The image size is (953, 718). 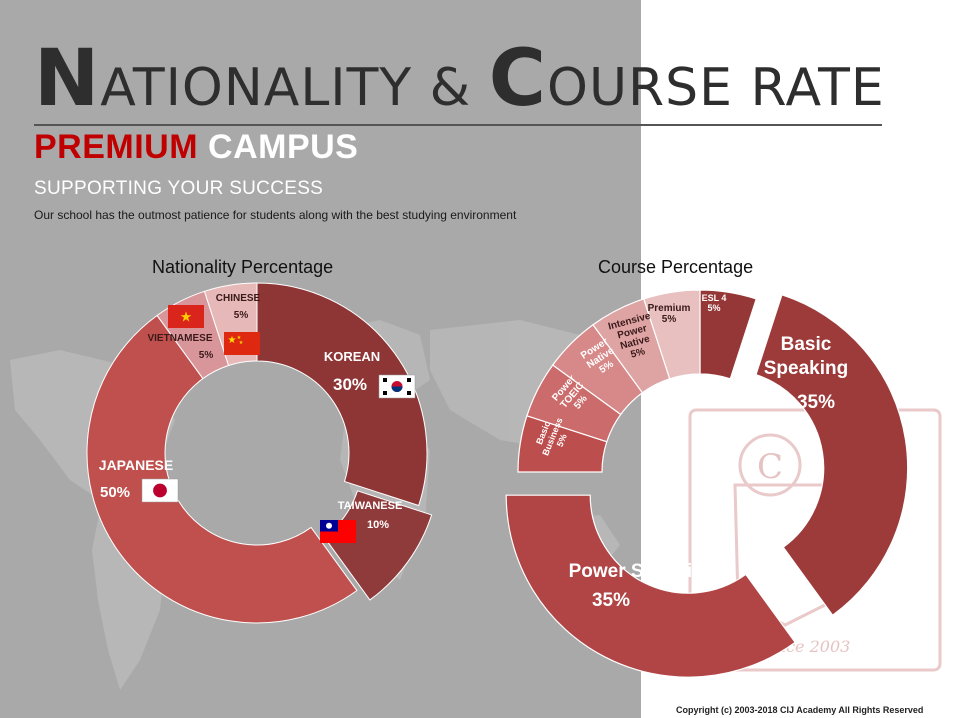 What do you see at coordinates (562, 440) in the screenshot?
I see `course-percent-basic-business: 5%` at bounding box center [562, 440].